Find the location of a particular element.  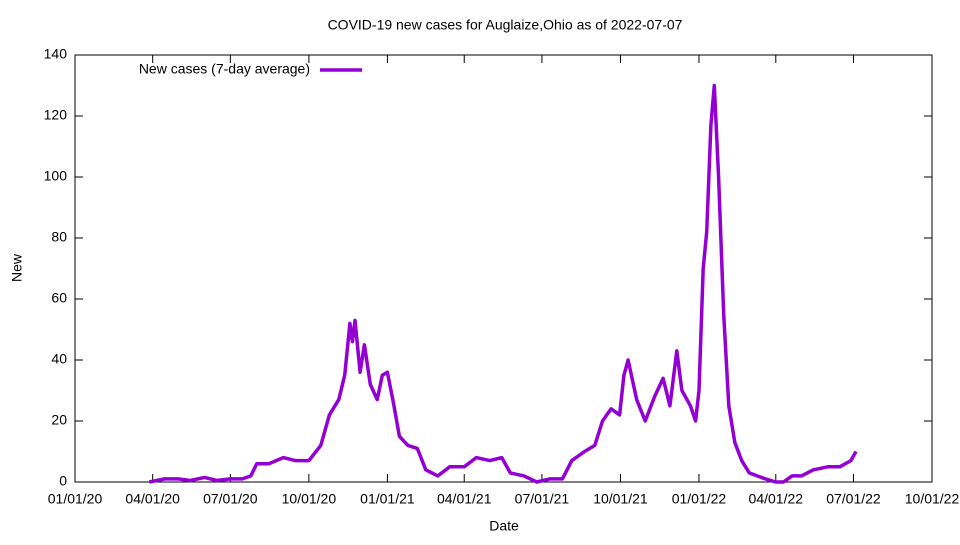

x-tick-label: 01/01/21 is located at coordinates (387, 499).